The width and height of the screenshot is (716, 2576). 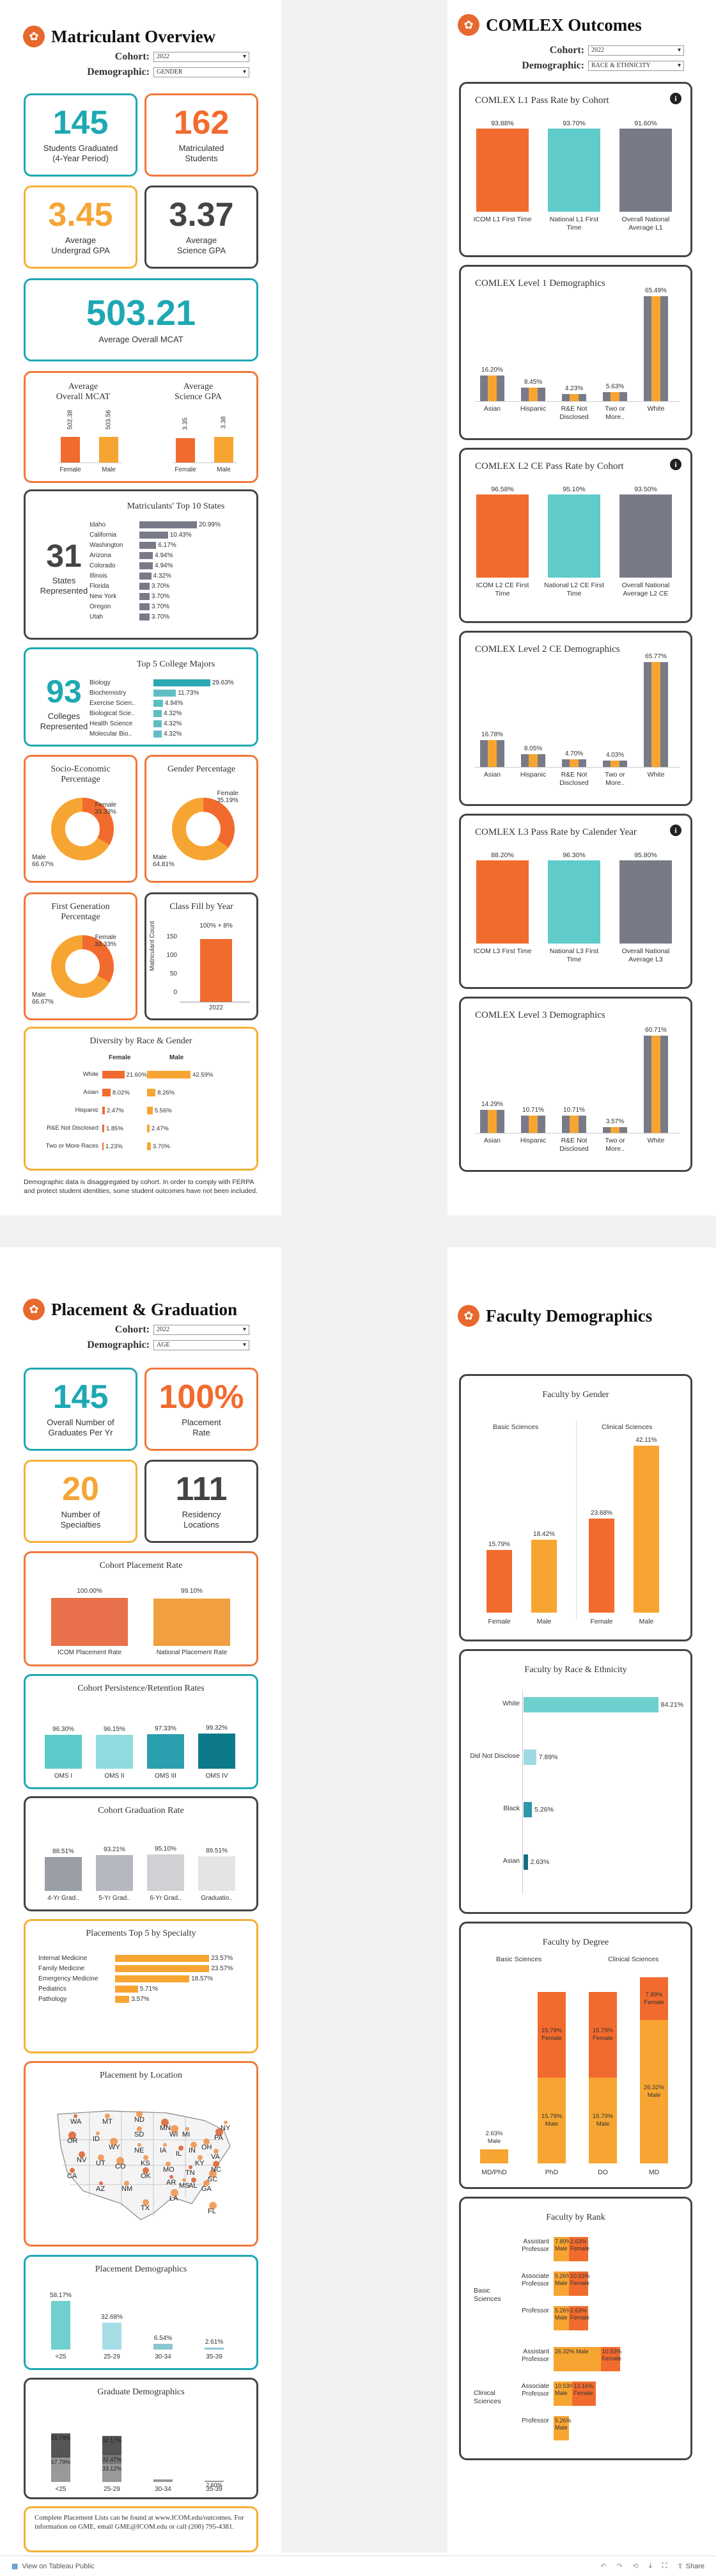 What do you see at coordinates (492, 735) in the screenshot?
I see `bar-value: 16.78%` at bounding box center [492, 735].